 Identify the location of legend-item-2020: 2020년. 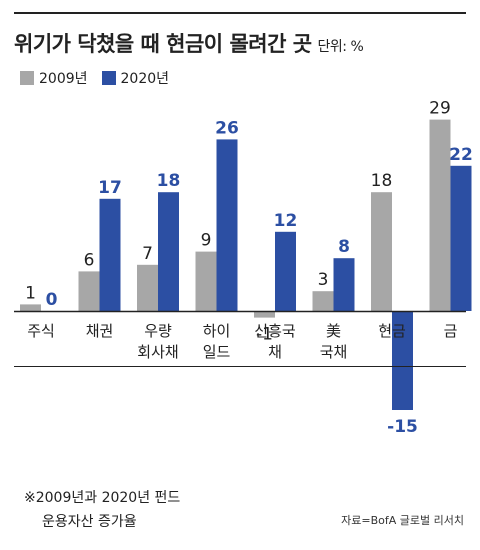
(135, 78).